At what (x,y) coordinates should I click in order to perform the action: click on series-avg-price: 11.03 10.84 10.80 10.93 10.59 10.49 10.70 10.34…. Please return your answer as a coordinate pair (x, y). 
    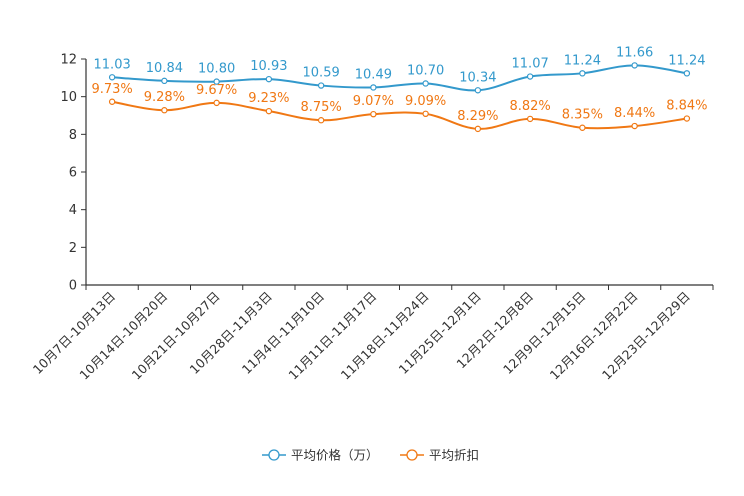
    Looking at the image, I should click on (399, 69).